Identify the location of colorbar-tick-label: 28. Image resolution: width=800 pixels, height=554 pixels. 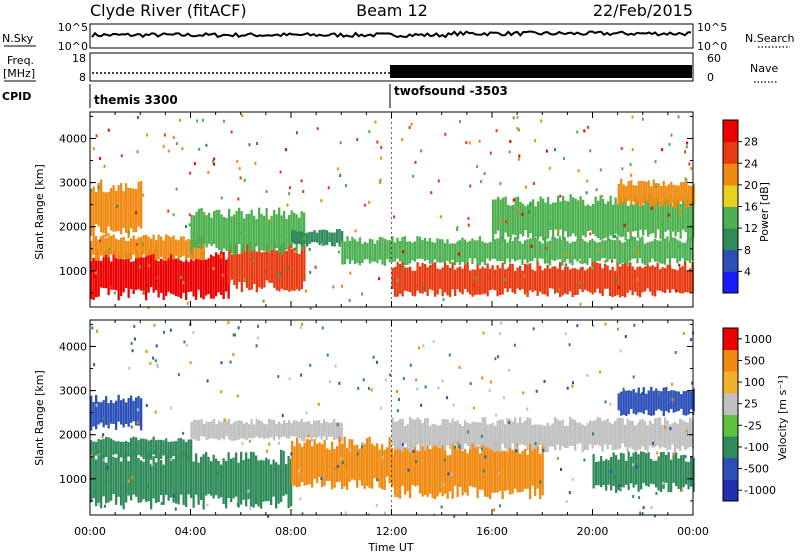
(751, 142).